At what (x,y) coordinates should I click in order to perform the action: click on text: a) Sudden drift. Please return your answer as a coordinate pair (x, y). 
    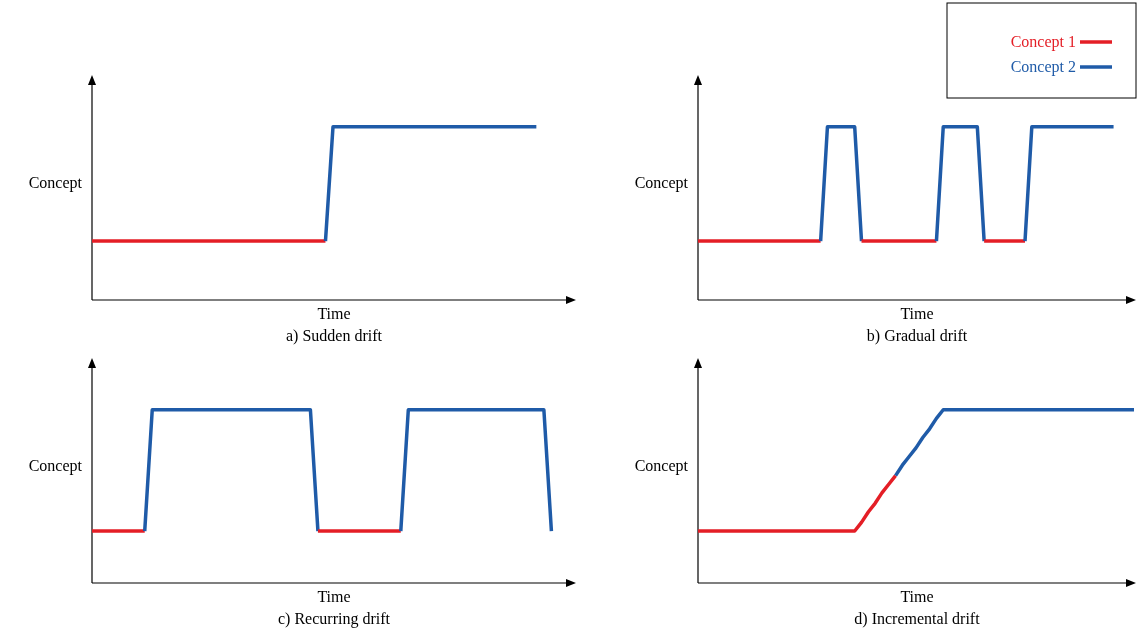
    Looking at the image, I should click on (334, 336).